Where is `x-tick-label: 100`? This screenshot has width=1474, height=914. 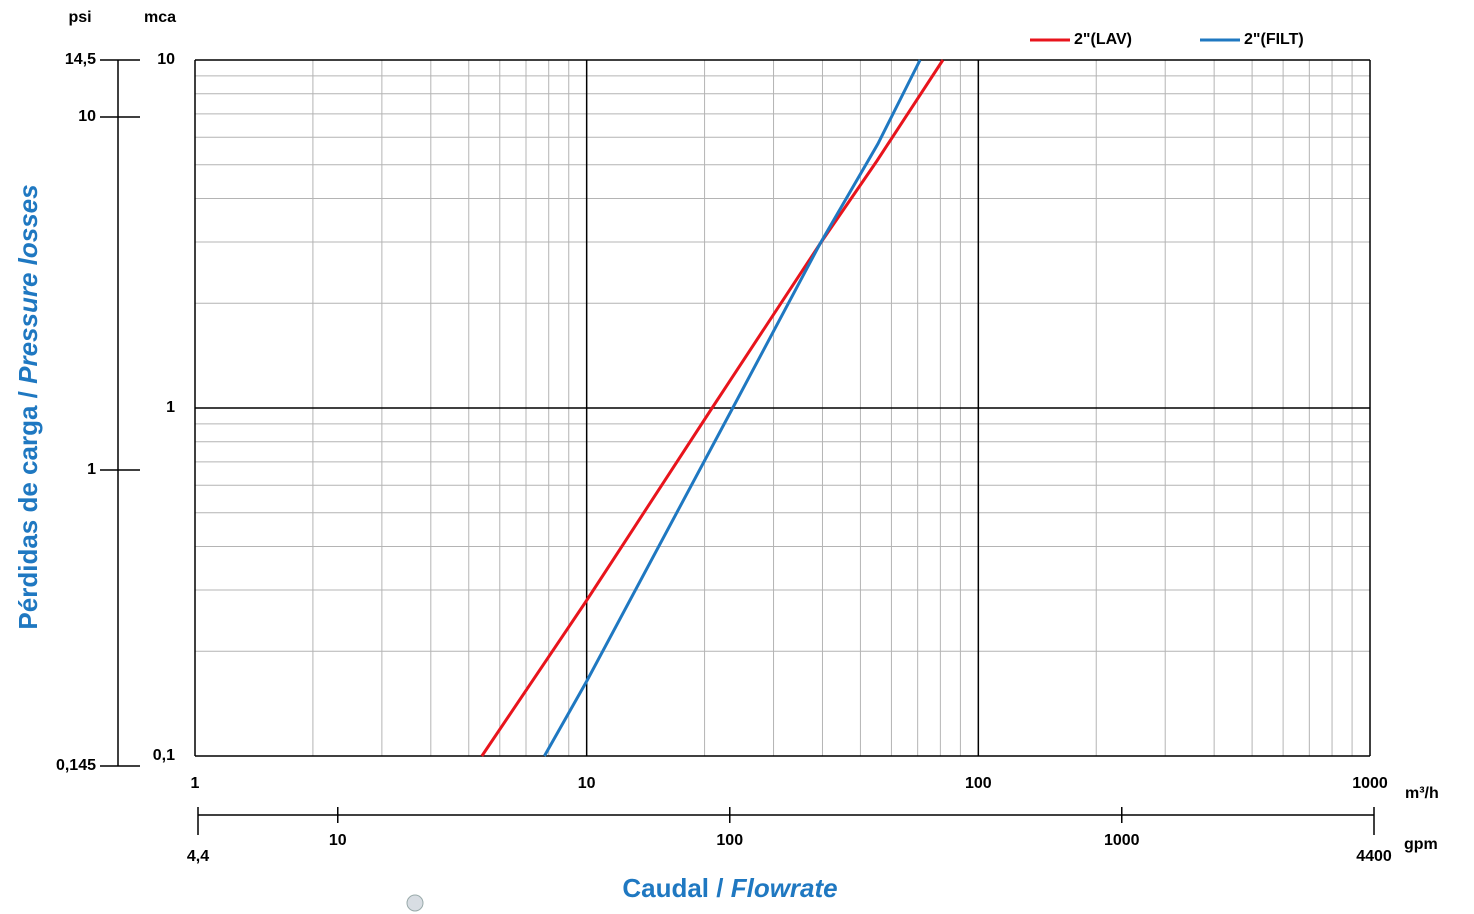
x-tick-label: 100 is located at coordinates (978, 783).